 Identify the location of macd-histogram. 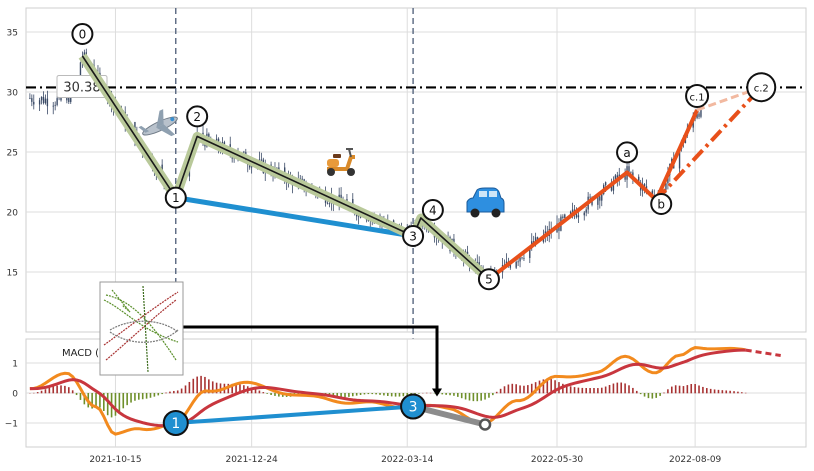
(388, 396).